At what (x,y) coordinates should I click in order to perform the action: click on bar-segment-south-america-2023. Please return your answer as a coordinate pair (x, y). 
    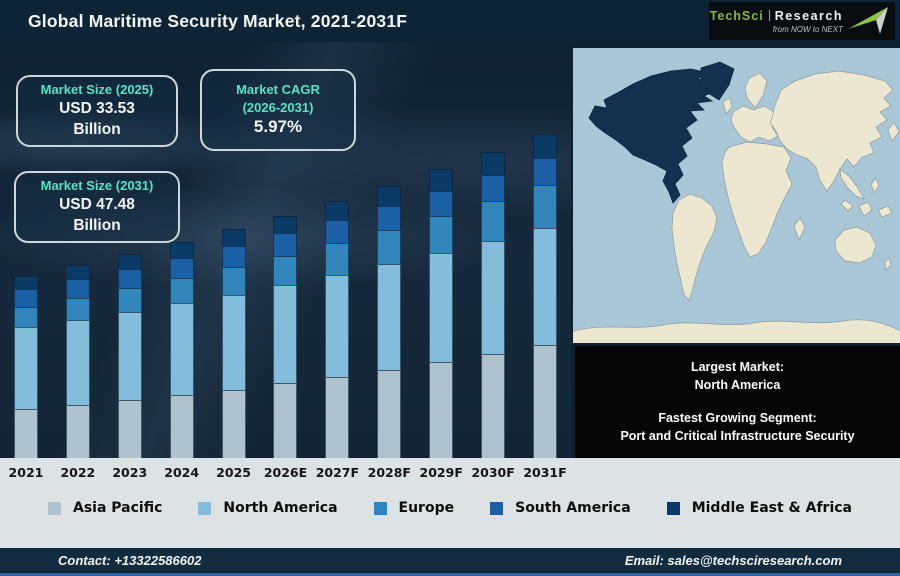
    Looking at the image, I should click on (129, 278).